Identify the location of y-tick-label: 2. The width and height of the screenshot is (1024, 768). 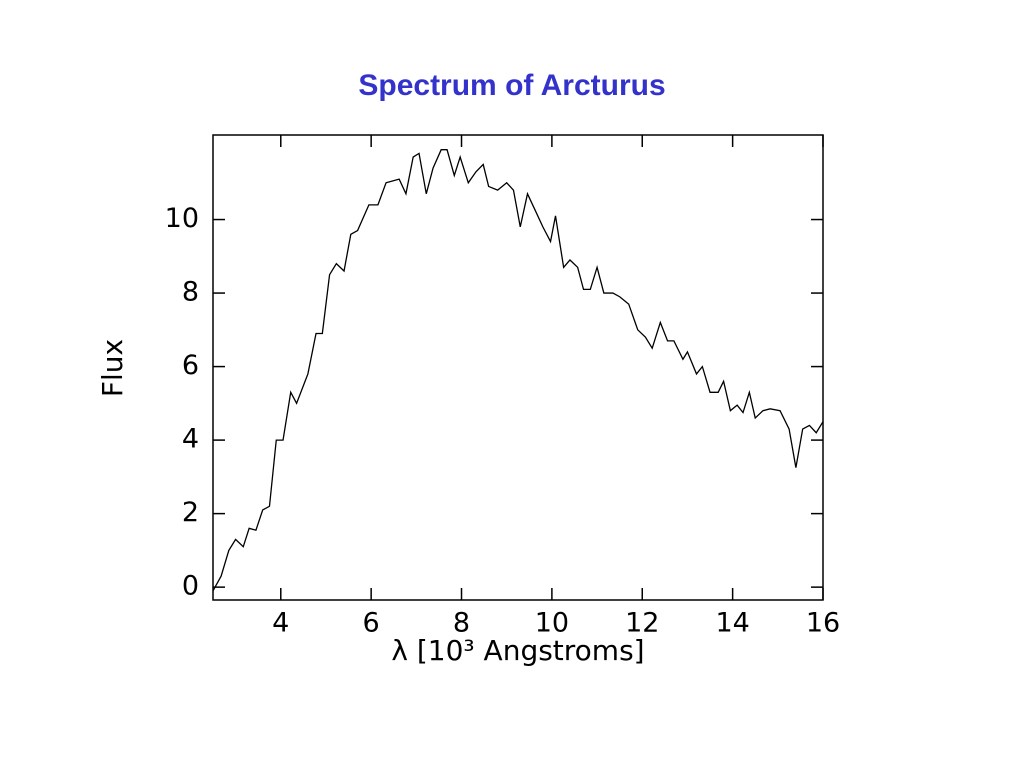
(190, 512).